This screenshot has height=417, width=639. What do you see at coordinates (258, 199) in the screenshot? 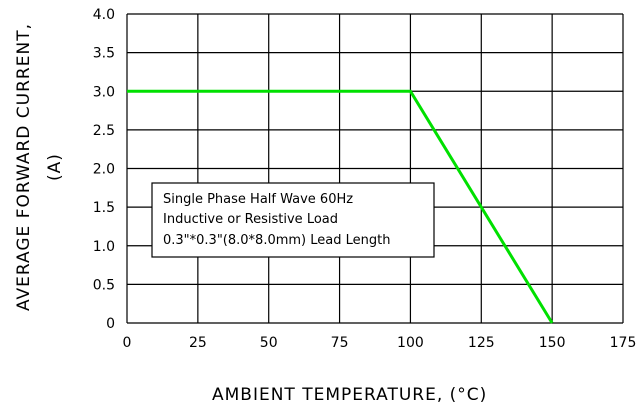
I see `annotation-line-1: Single Phase Half Wave 60Hz` at bounding box center [258, 199].